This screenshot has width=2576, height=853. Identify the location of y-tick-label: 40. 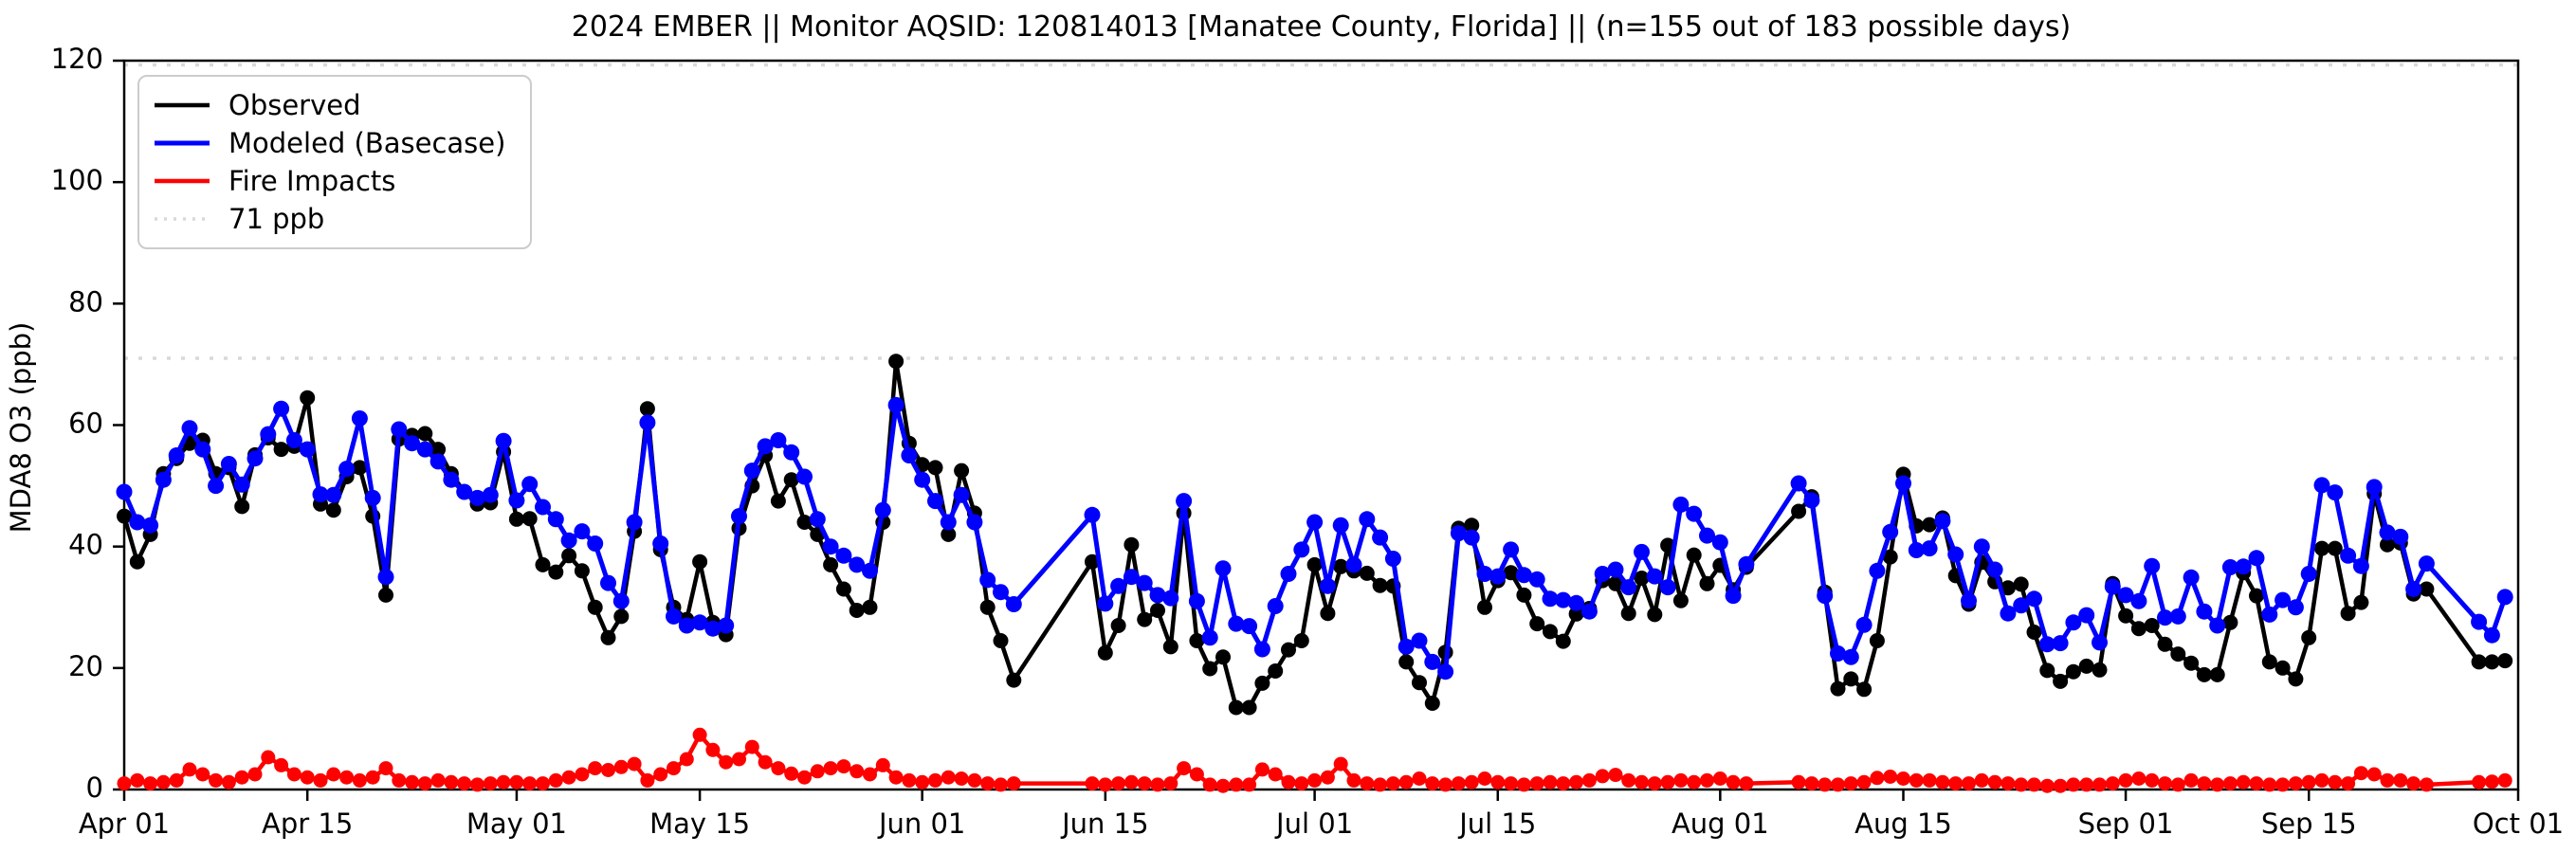
(85, 545).